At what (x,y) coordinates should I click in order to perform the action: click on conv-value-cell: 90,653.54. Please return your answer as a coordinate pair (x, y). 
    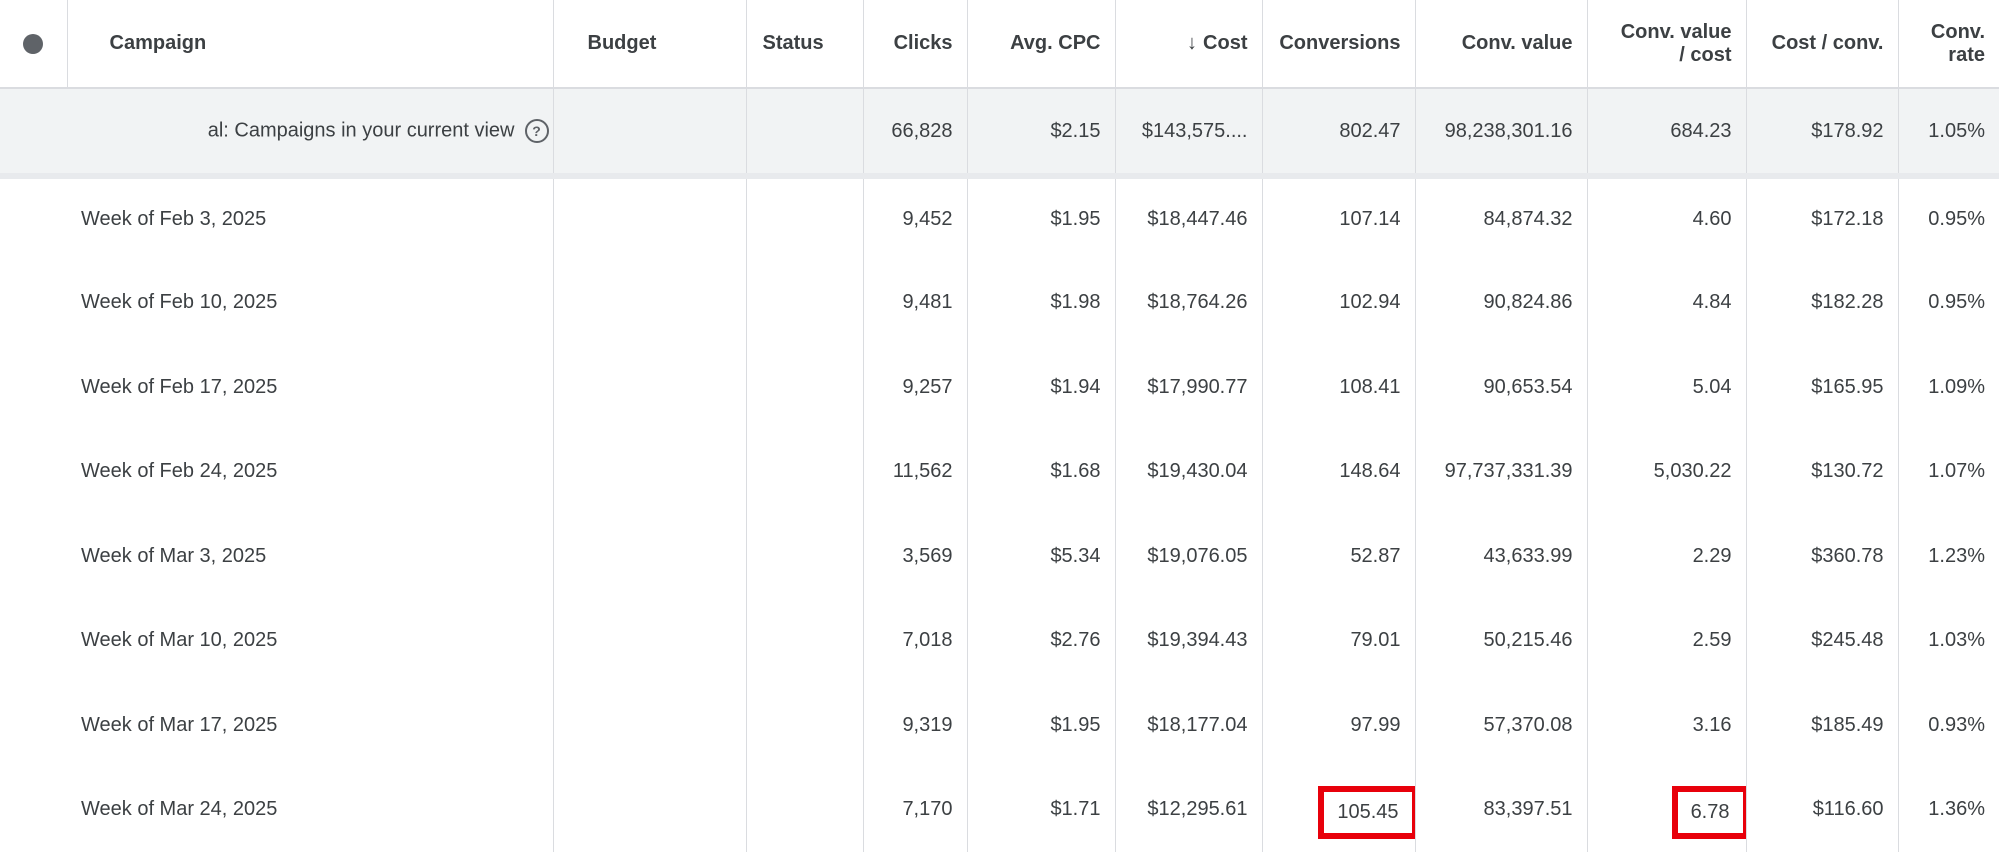
    Looking at the image, I should click on (1501, 387).